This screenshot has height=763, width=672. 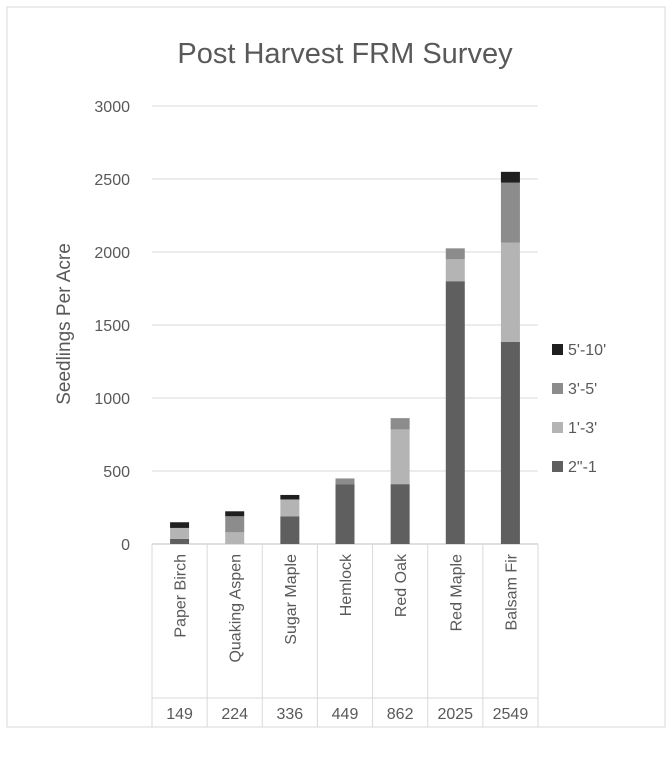 What do you see at coordinates (179, 714) in the screenshot?
I see `category-total-paper-birch: 149` at bounding box center [179, 714].